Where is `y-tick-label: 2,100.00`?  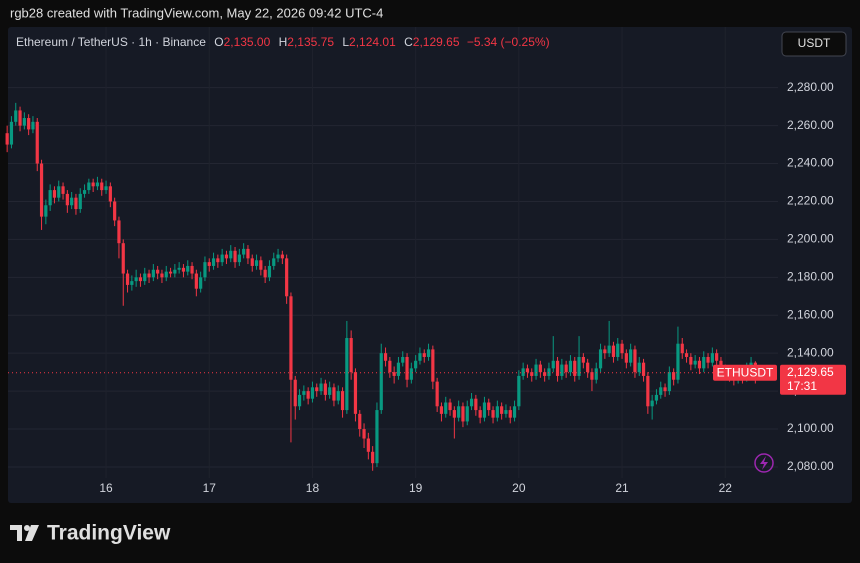 y-tick-label: 2,100.00 is located at coordinates (810, 428).